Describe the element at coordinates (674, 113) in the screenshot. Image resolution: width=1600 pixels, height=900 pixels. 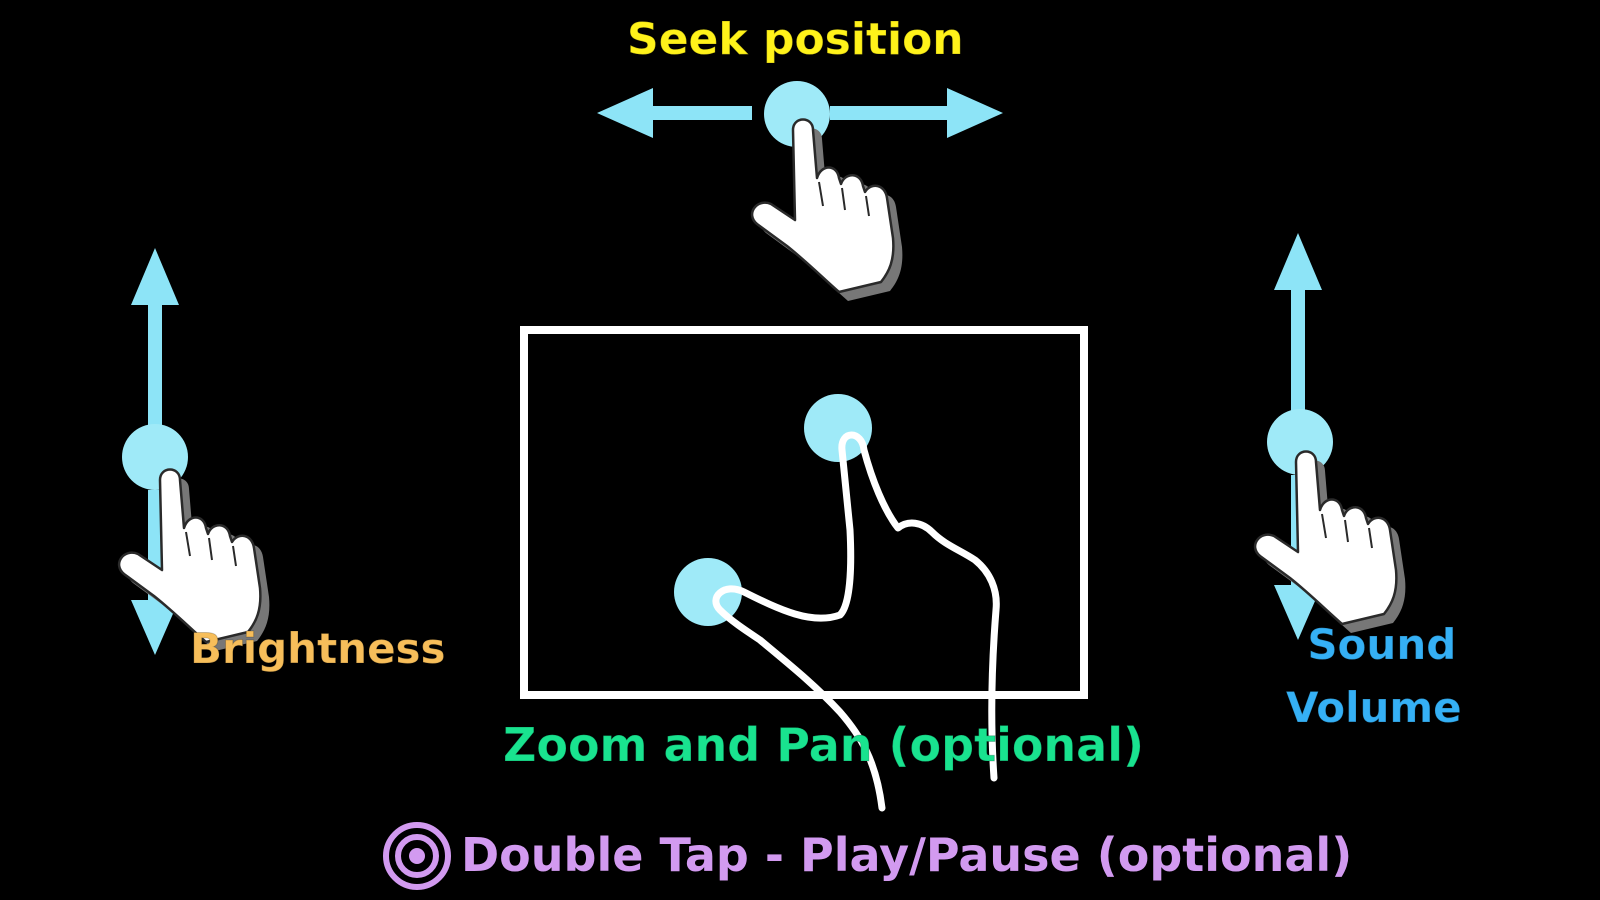
I see `seek-arrow-left-icon` at that location.